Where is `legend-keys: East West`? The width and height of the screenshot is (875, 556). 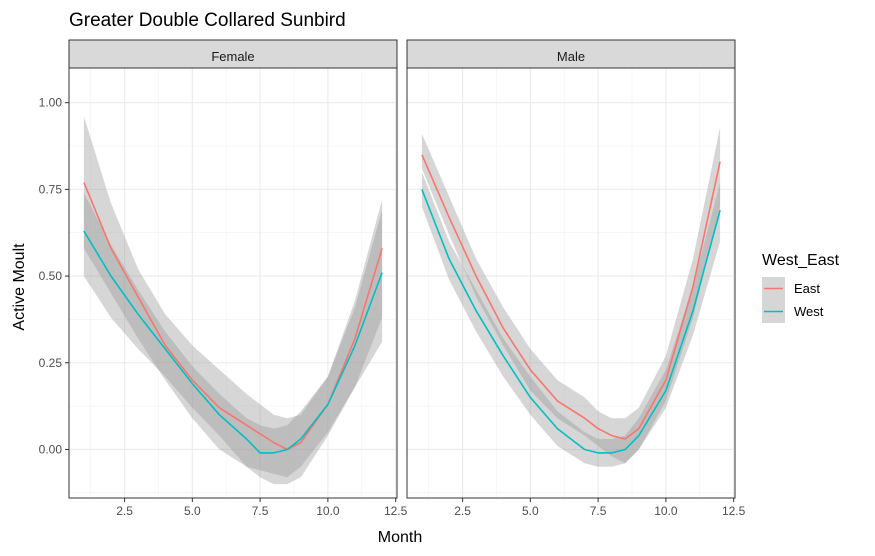 legend-keys: East West is located at coordinates (793, 300).